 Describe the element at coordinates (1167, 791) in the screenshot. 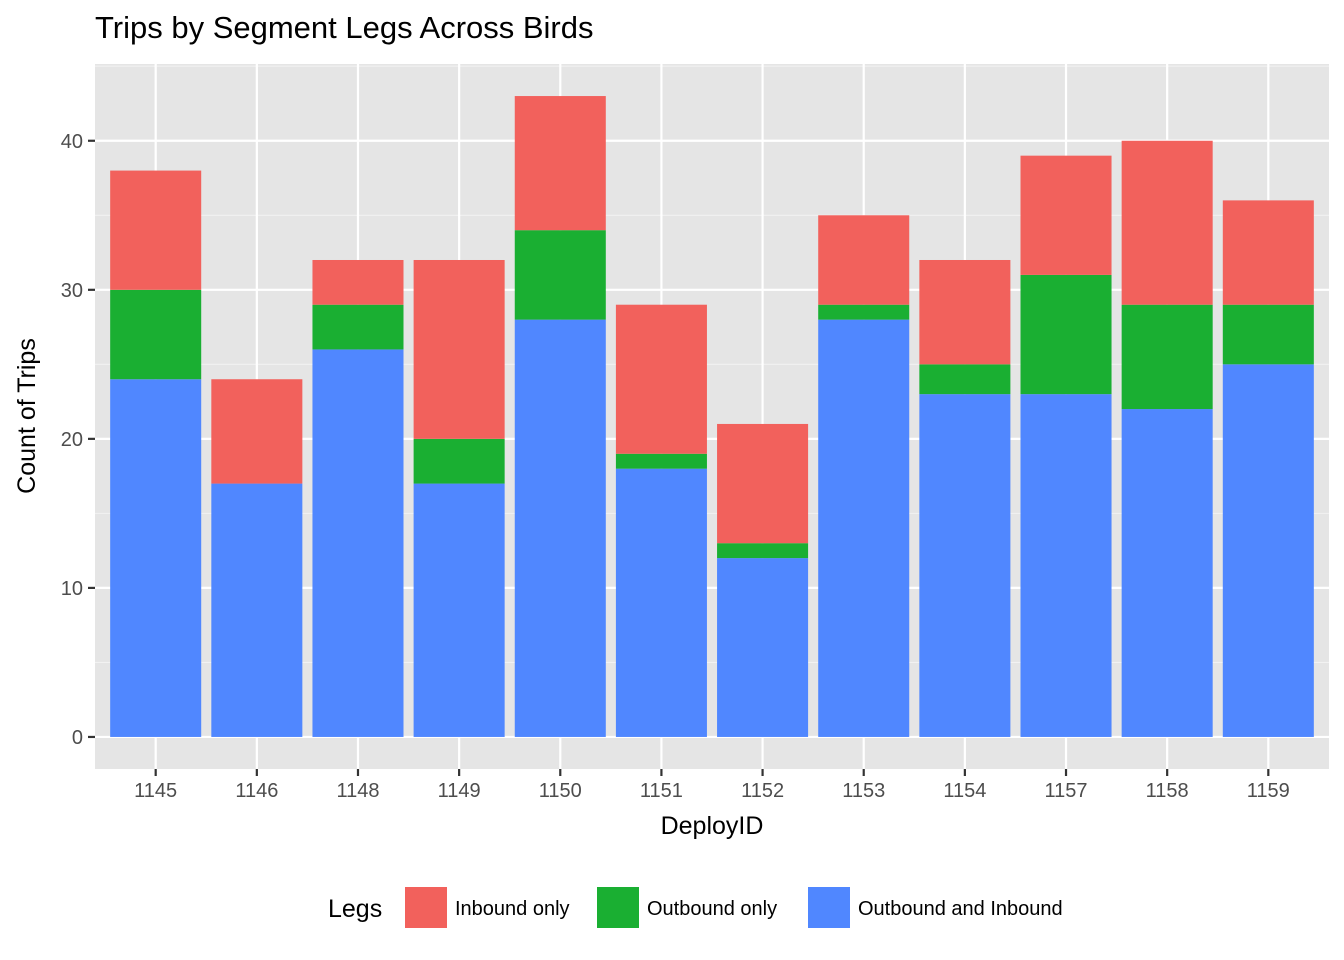

I see `x-tick-label: 1158` at that location.